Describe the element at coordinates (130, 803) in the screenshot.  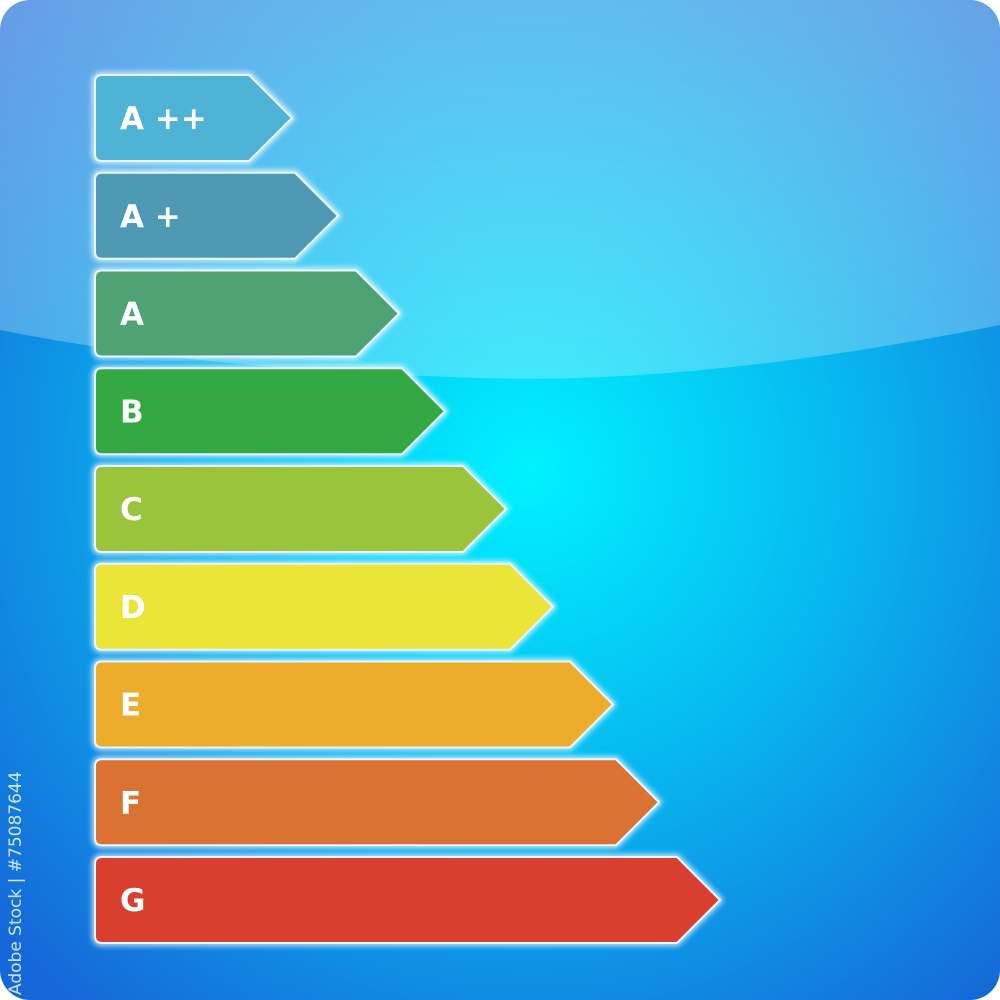
I see `rating-label: F` at that location.